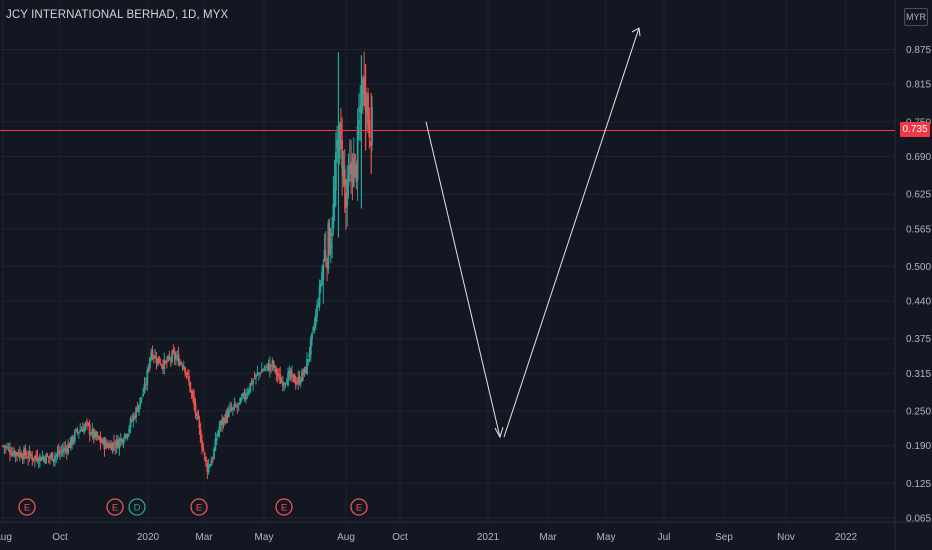  I want to click on x-tick-label: Oct, so click(400, 537).